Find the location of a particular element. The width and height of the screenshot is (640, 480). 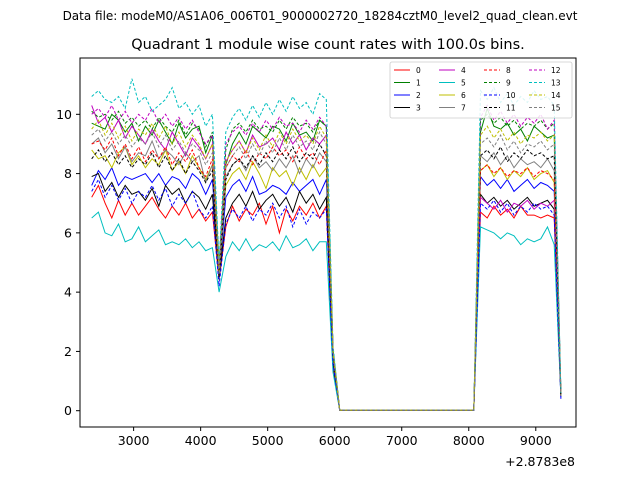

y-axis: 0 2 4 6 8 10 is located at coordinates (68, 262).